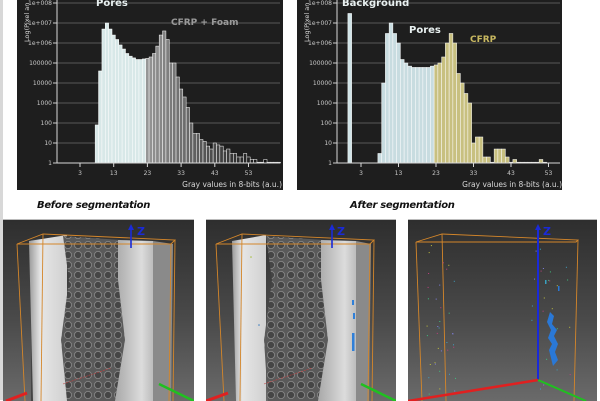  I want to click on render-after-segmentation-pores: Z, so click(502, 310).